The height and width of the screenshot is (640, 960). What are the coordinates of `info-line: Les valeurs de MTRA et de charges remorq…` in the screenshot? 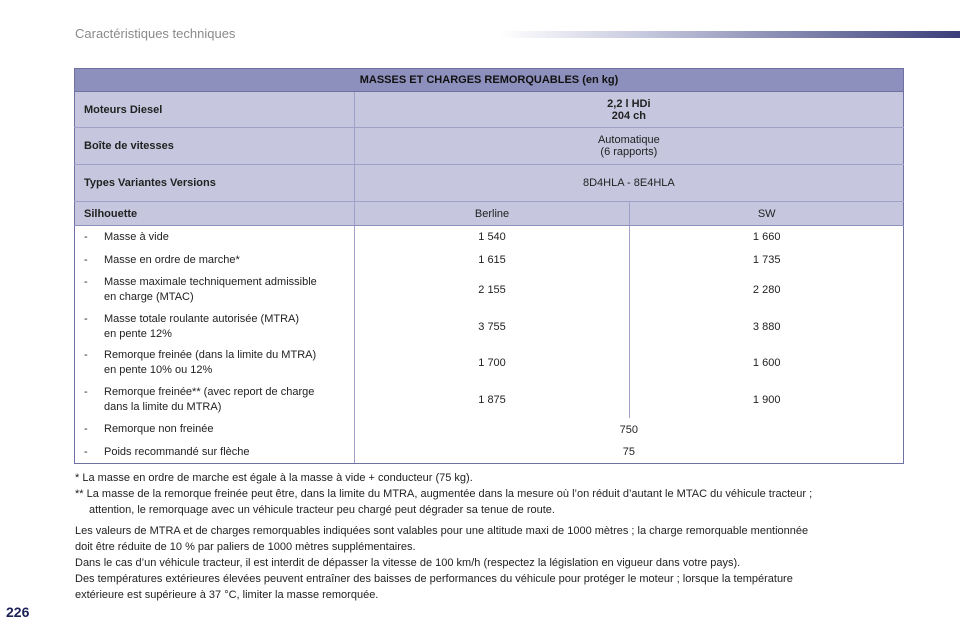 It's located at (442, 531).